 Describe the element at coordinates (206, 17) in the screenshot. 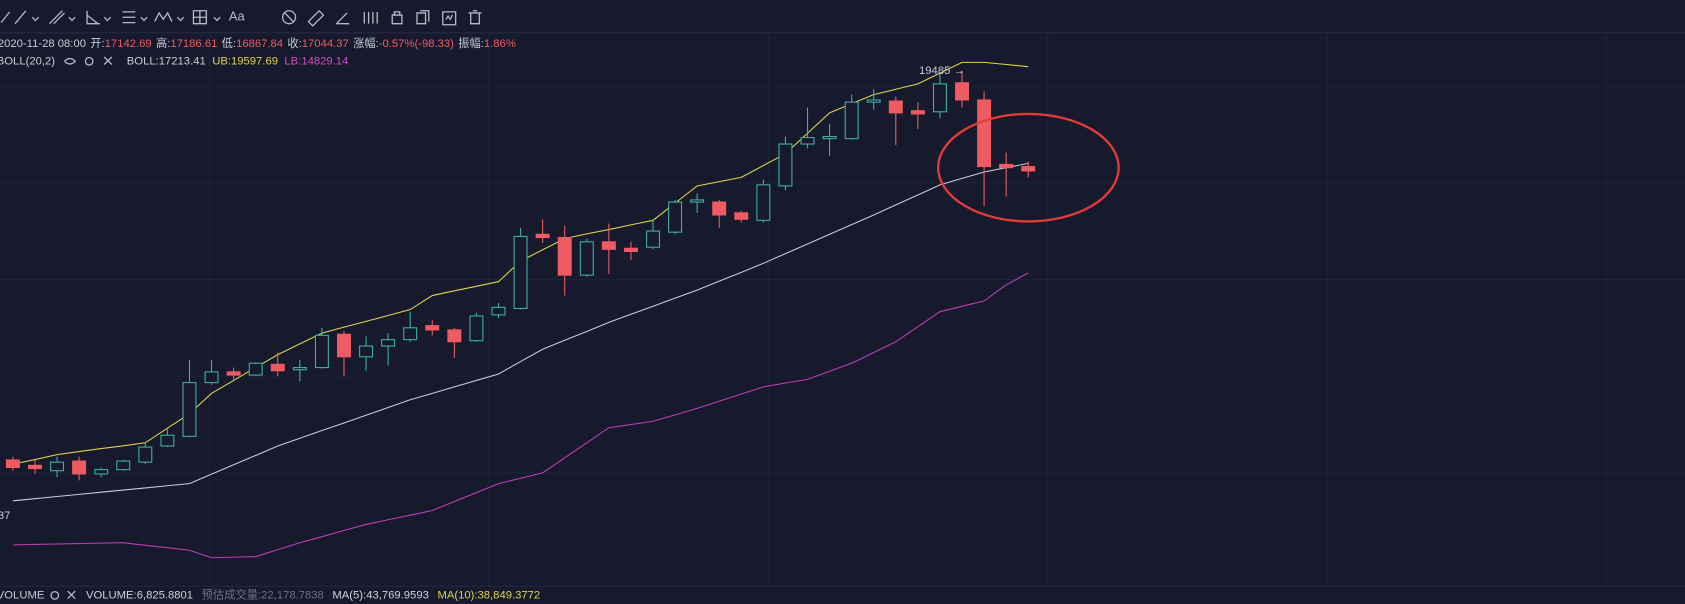

I see `measure-tool` at that location.